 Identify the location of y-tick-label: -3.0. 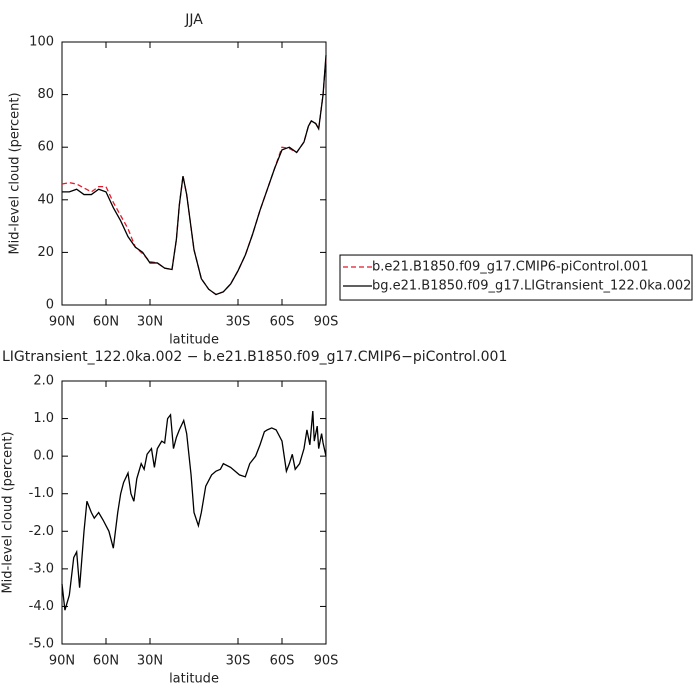
(41, 568).